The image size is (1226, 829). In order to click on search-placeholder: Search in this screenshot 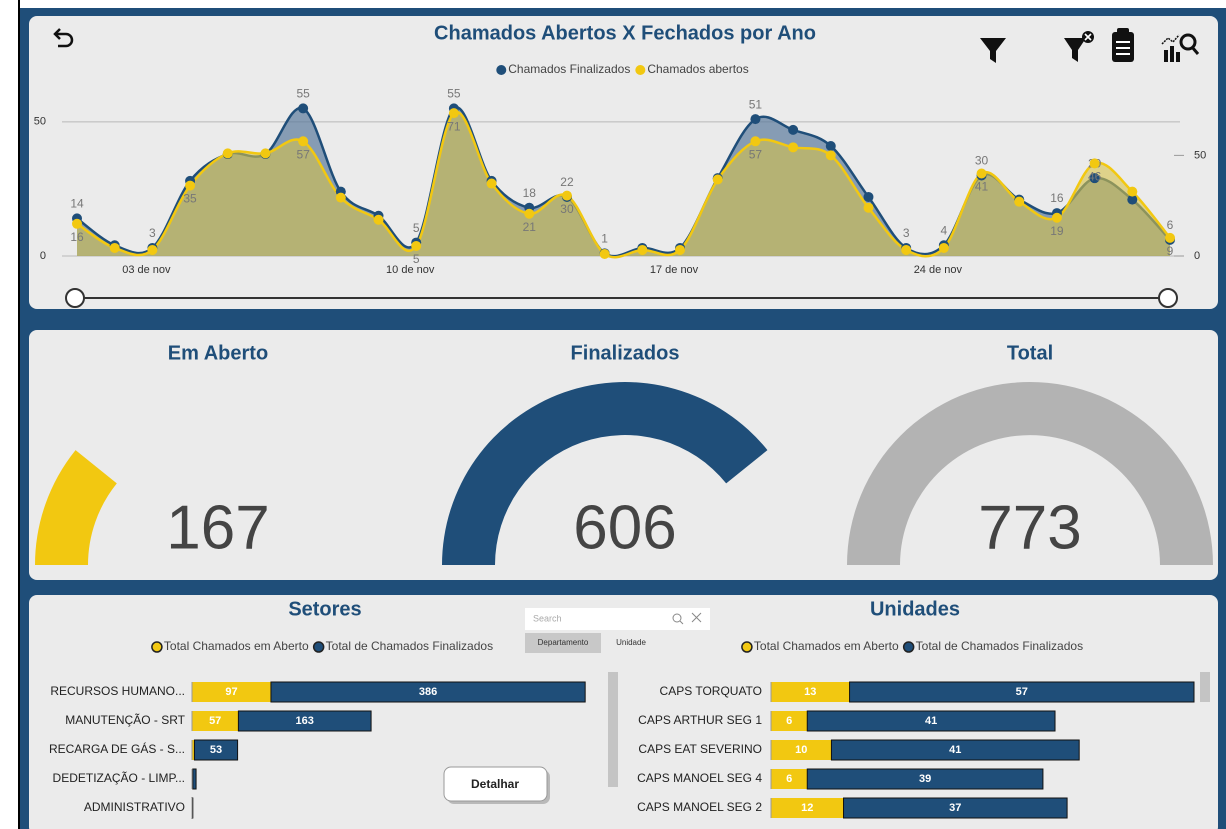, I will do `click(547, 618)`.